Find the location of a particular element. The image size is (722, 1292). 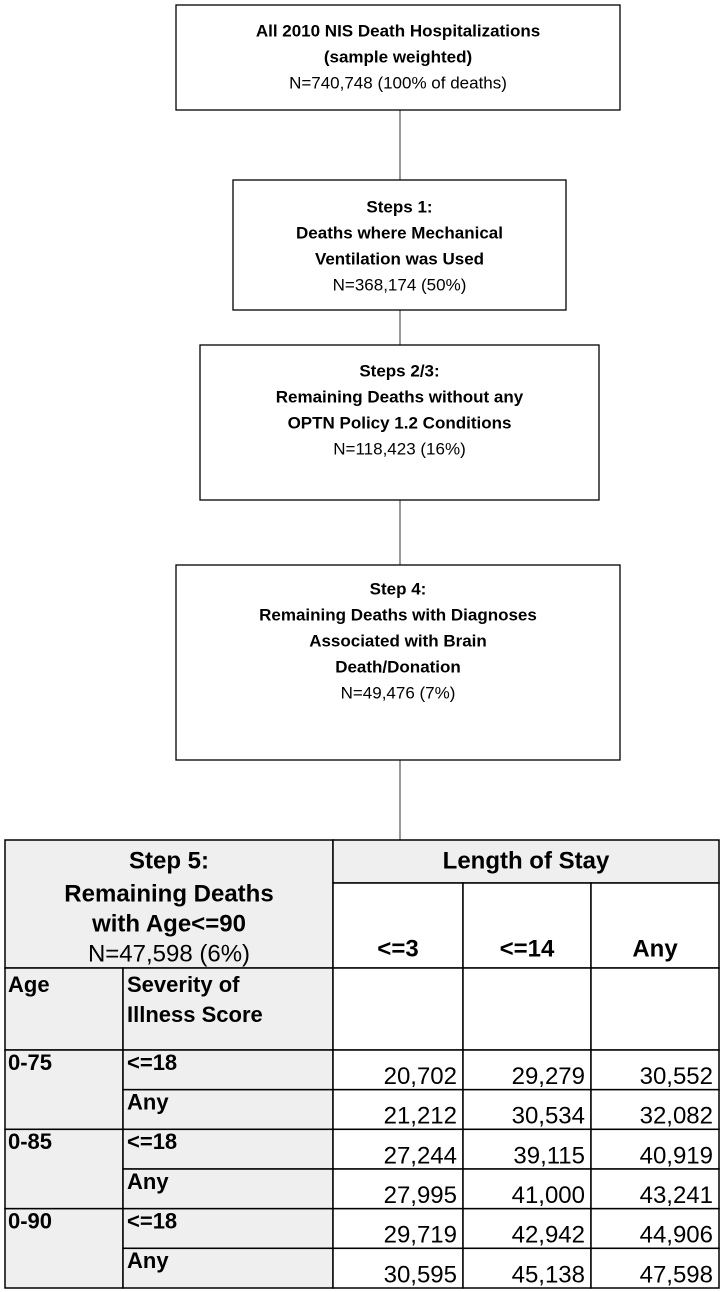

box-text: Remaining Deaths with Diagnoses is located at coordinates (398, 614).